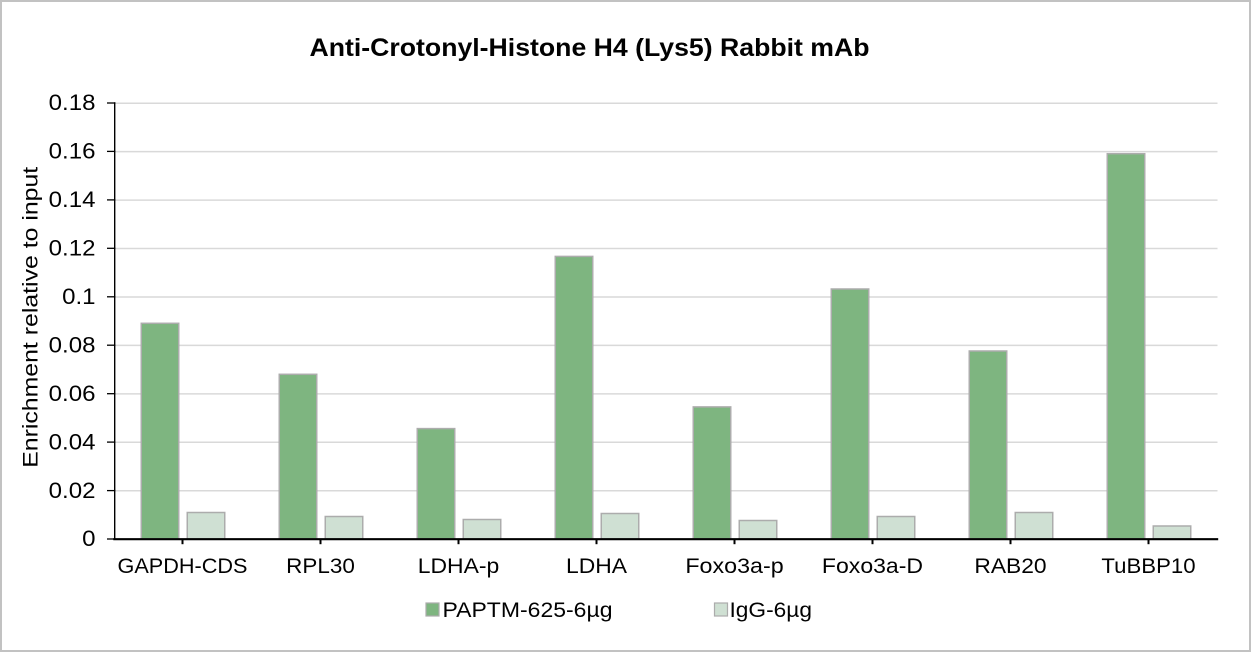 This screenshot has height=652, width=1251. I want to click on svg-text: RPL30, so click(320, 566).